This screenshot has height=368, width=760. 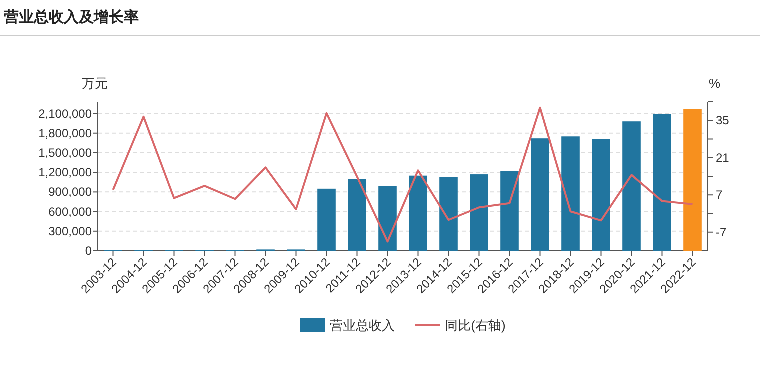 What do you see at coordinates (721, 232) in the screenshot?
I see `y2-tick-label: -7` at bounding box center [721, 232].